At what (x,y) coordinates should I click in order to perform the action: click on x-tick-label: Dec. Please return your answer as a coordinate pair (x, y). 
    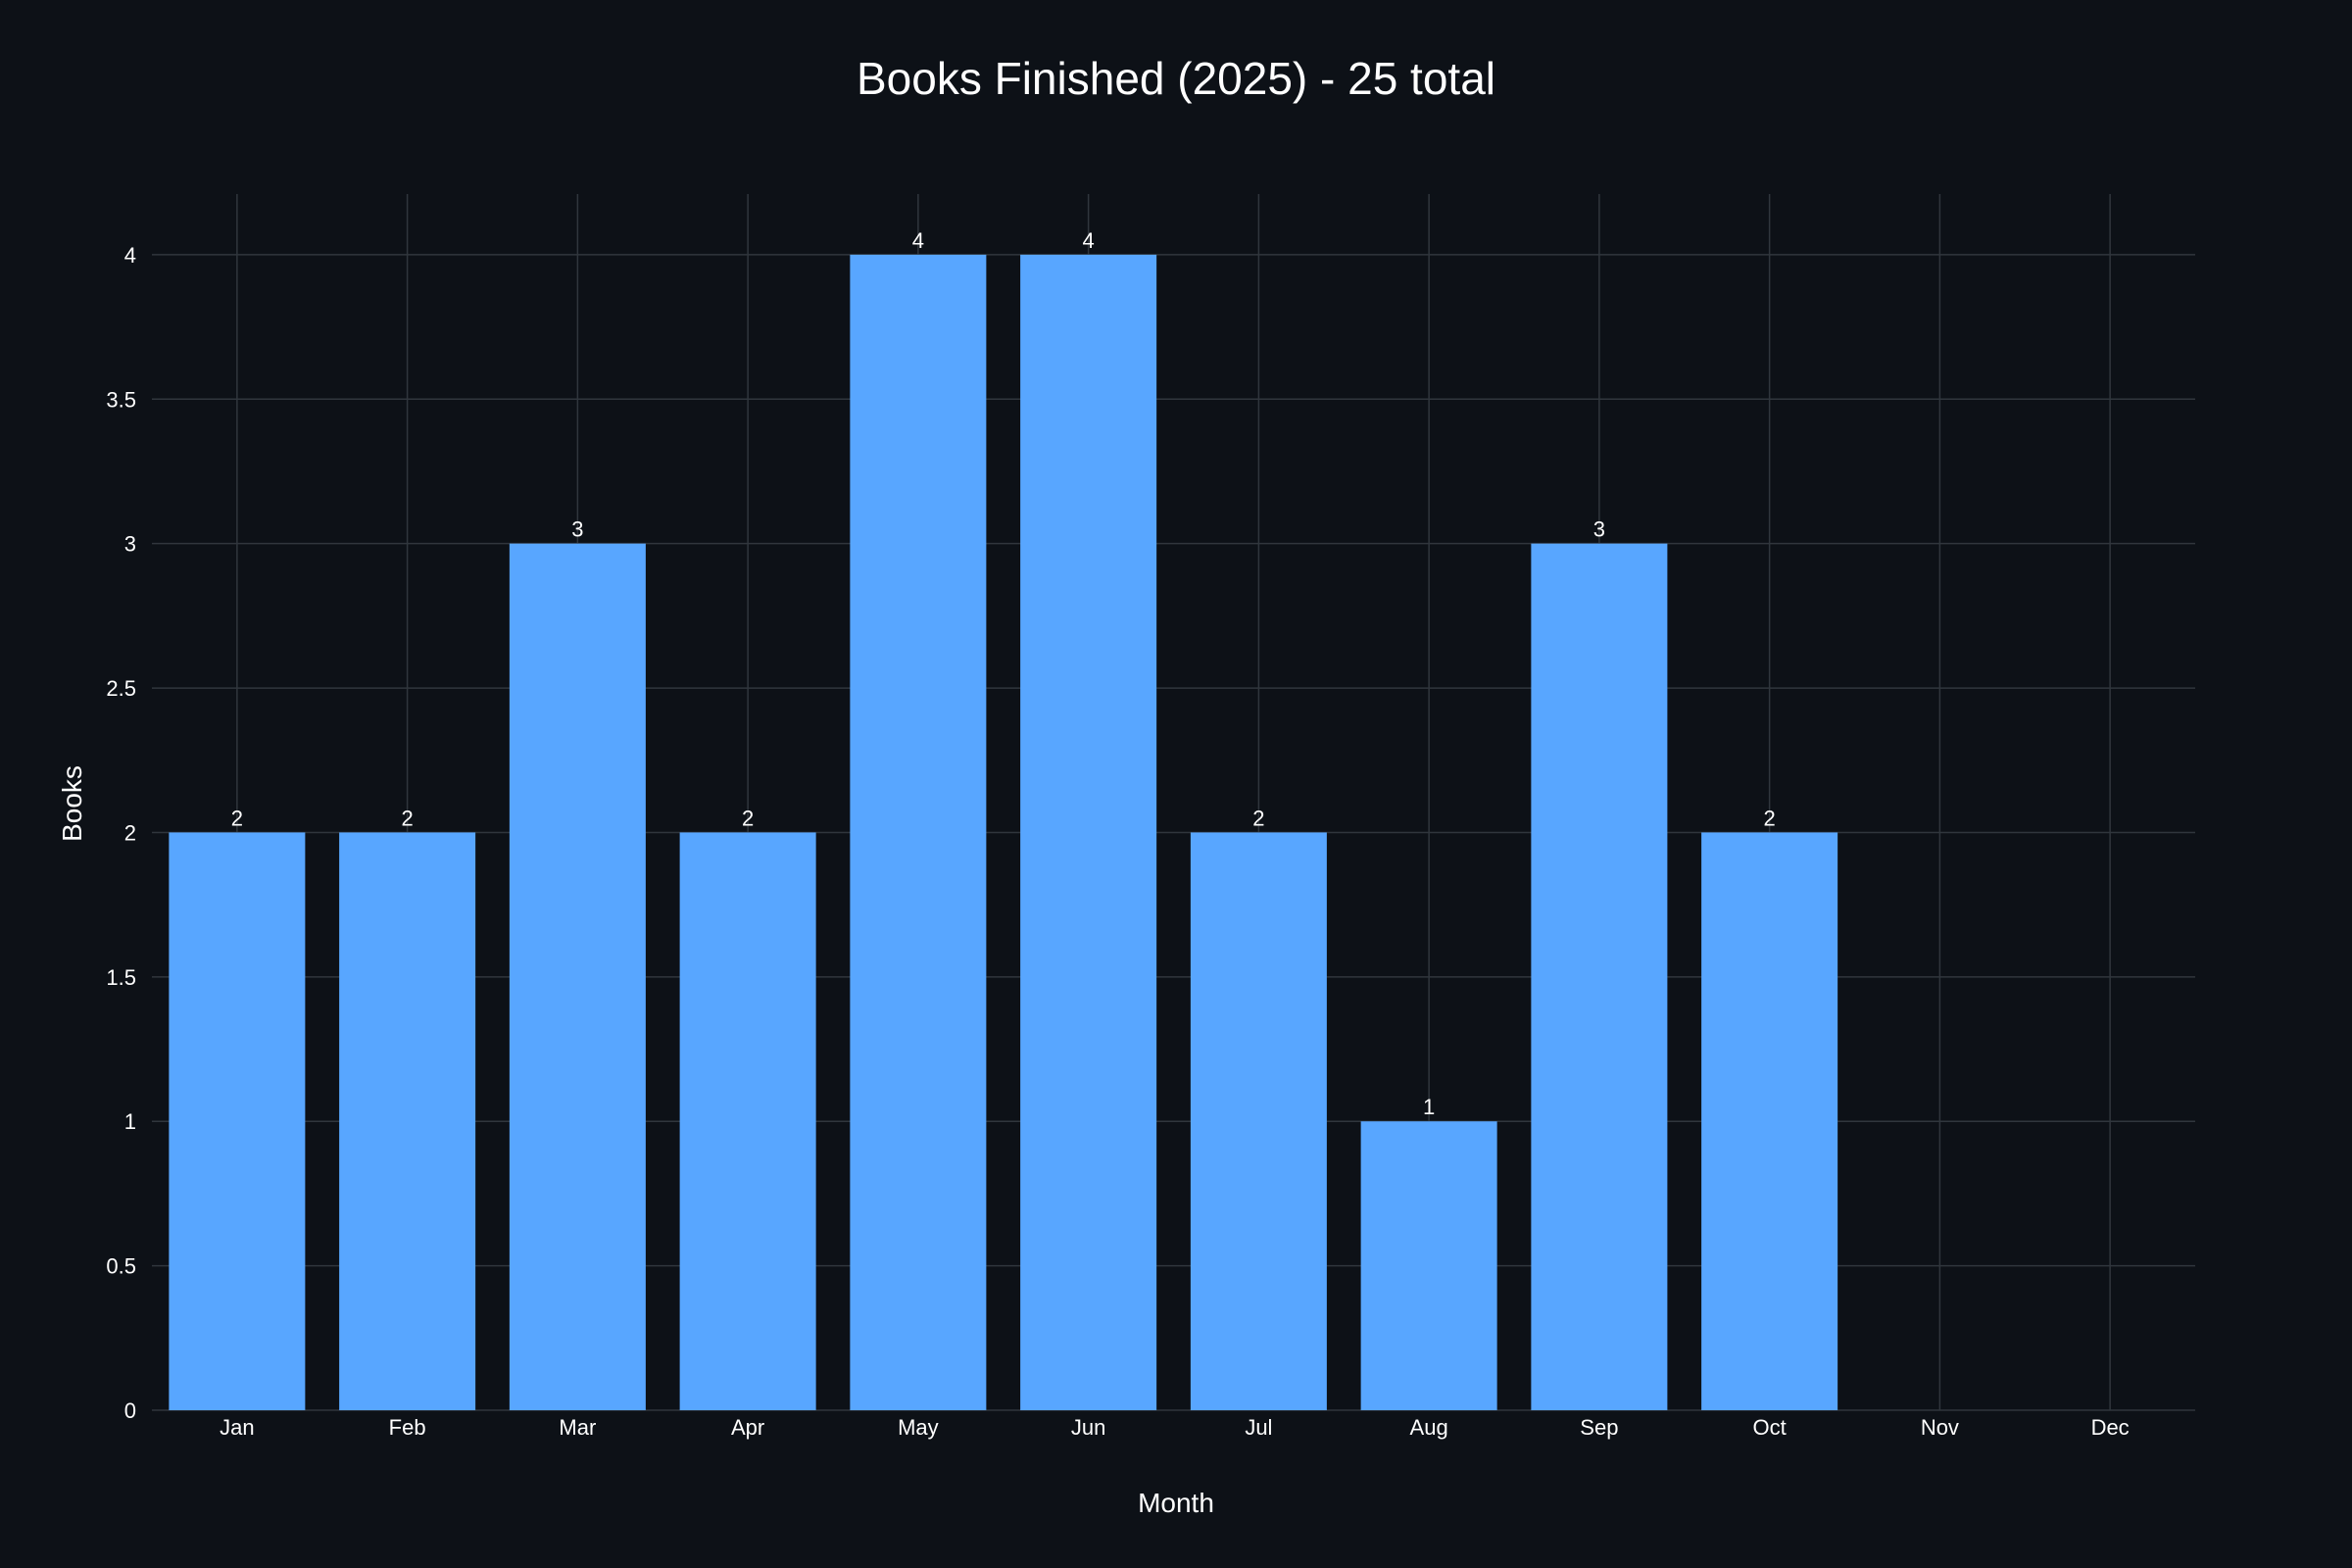
    Looking at the image, I should click on (2110, 1427).